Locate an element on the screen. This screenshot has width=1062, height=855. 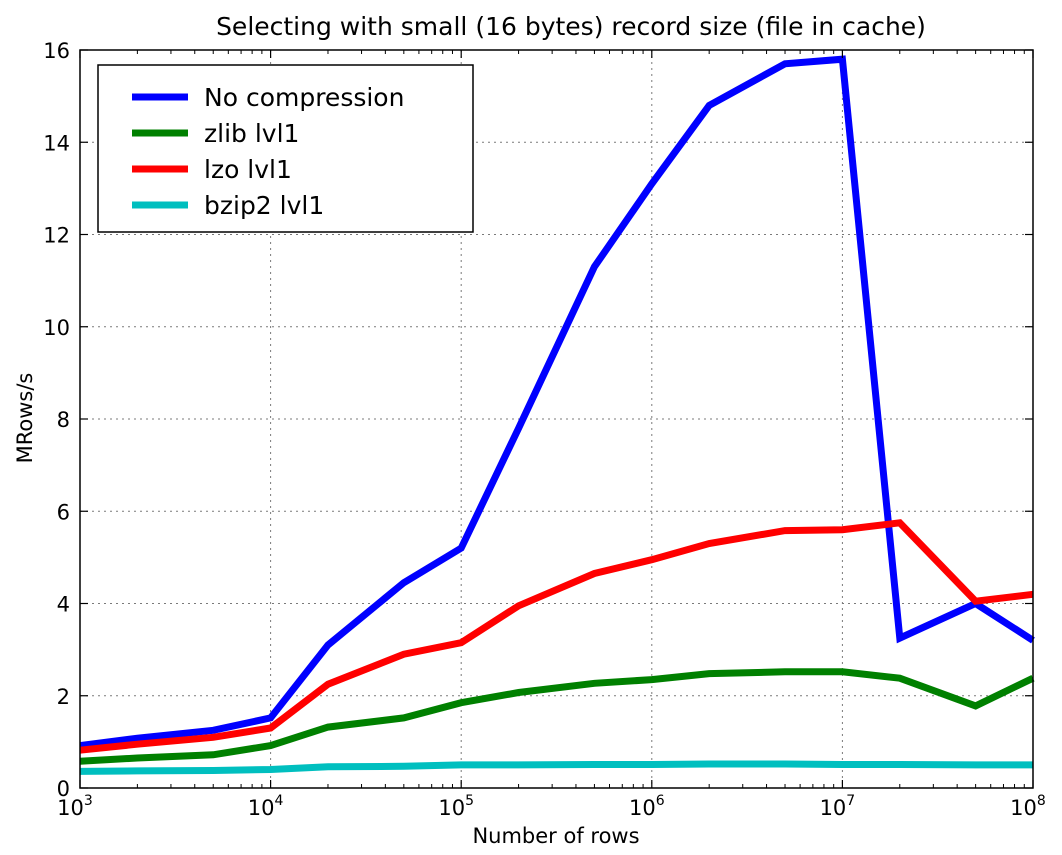
y-tick-label: 2 is located at coordinates (63, 697).